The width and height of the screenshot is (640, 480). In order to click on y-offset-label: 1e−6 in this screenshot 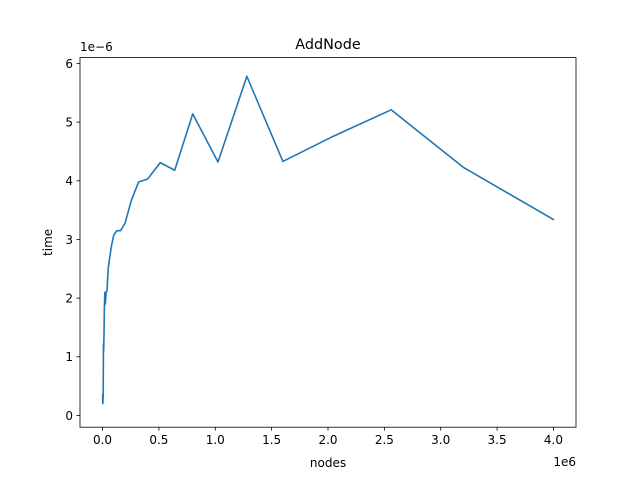, I will do `click(96, 47)`.